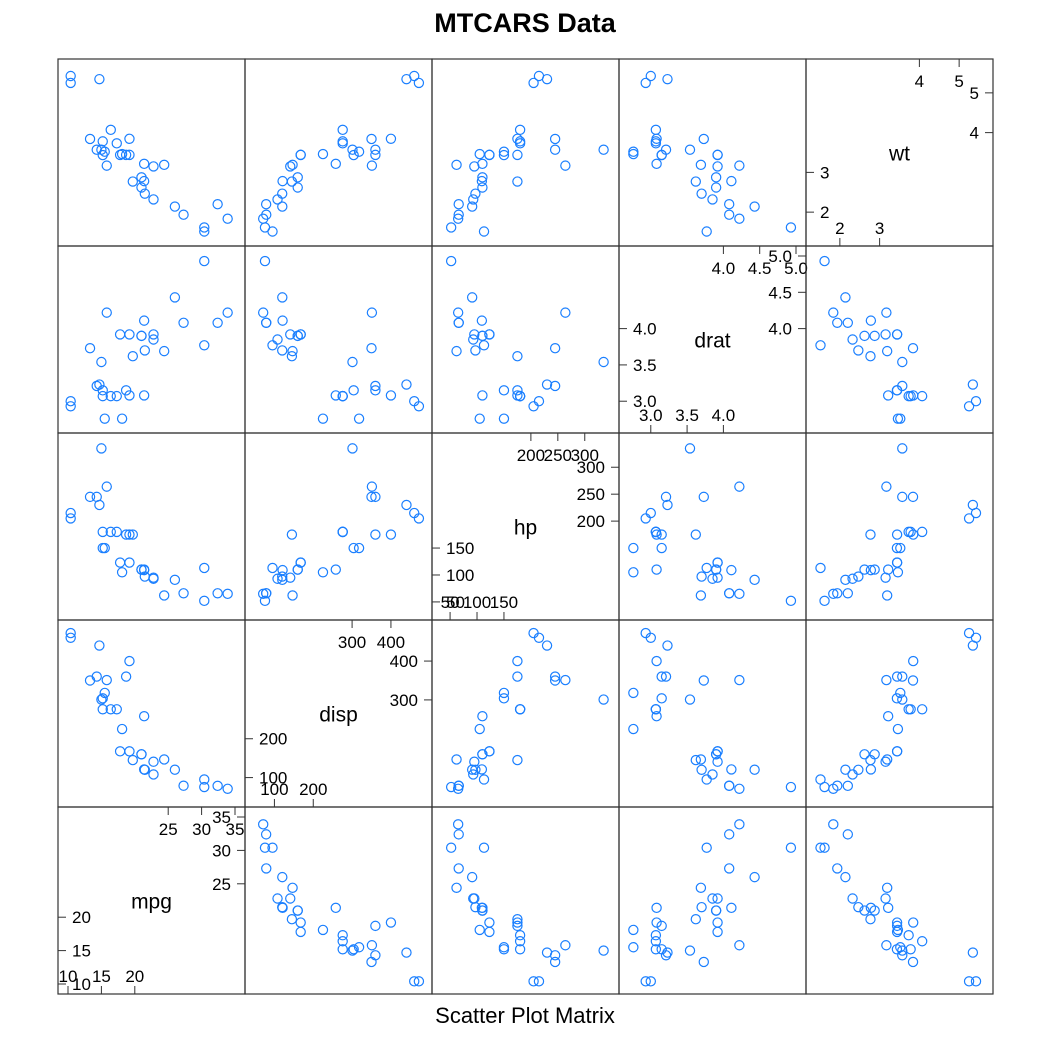 This screenshot has height=1050, width=1050. What do you see at coordinates (974, 93) in the screenshot?
I see `diag-tick-label-right-wt: 5` at bounding box center [974, 93].